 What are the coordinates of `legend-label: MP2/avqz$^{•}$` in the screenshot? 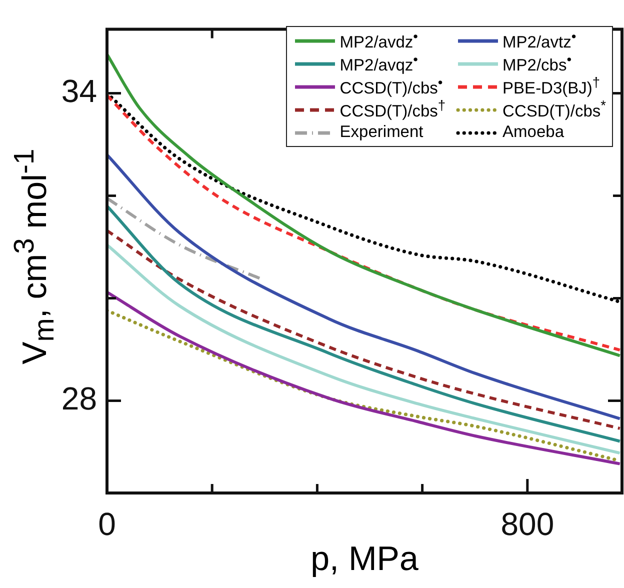 It's located at (379, 64).